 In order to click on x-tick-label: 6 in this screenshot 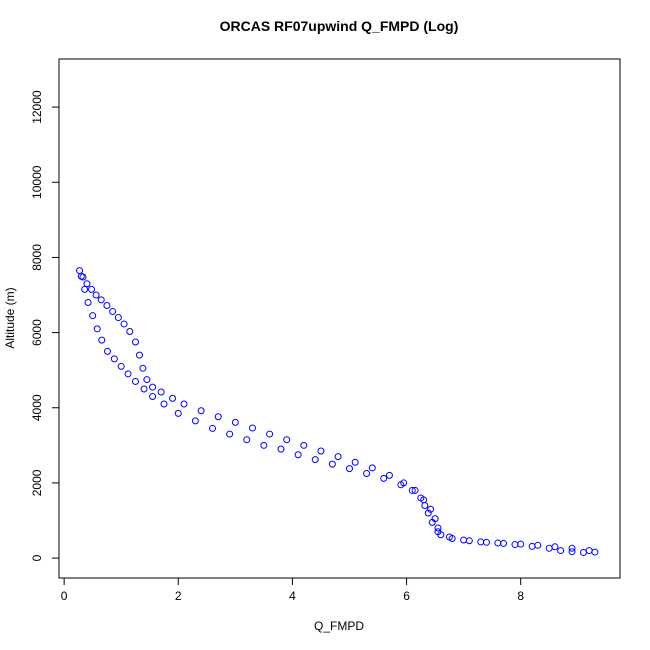, I will do `click(406, 596)`.